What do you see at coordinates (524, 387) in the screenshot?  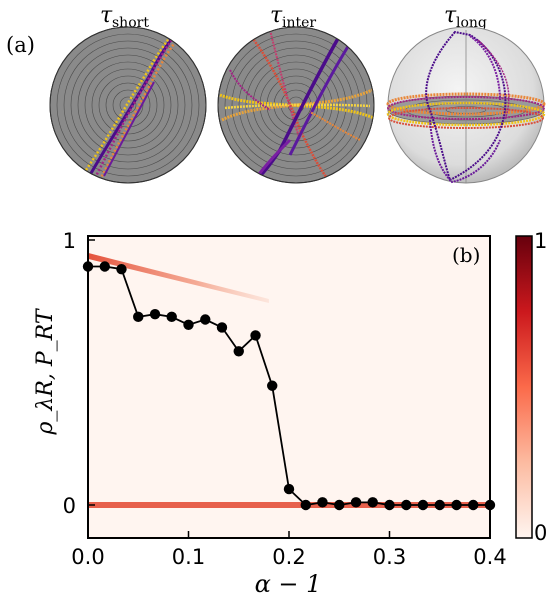 I see `colorbar-gradient` at bounding box center [524, 387].